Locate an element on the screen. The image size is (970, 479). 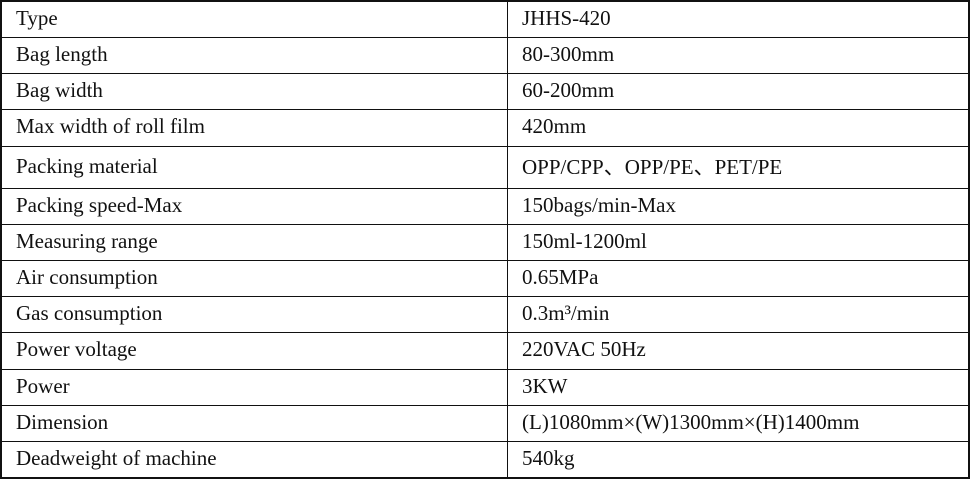
row-value-measuring-range: 150ml-1200ml is located at coordinates (738, 243).